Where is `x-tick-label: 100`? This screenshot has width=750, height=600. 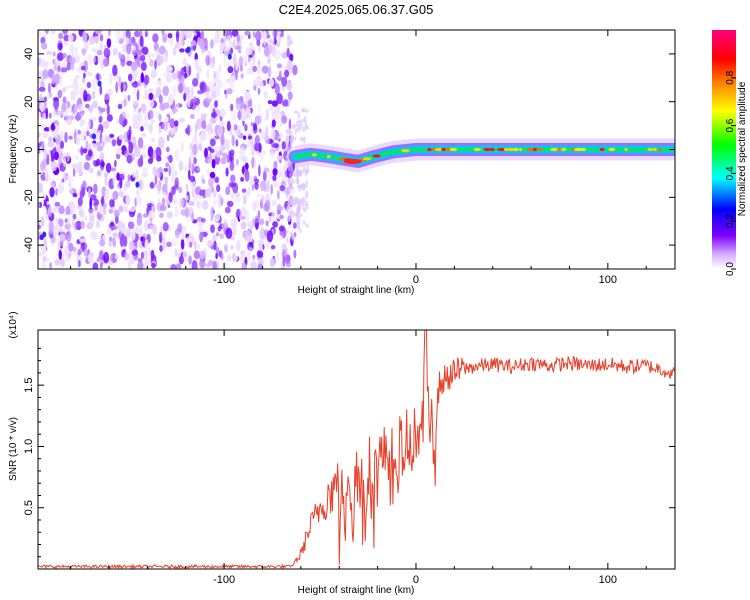
x-tick-label: 100 is located at coordinates (608, 280).